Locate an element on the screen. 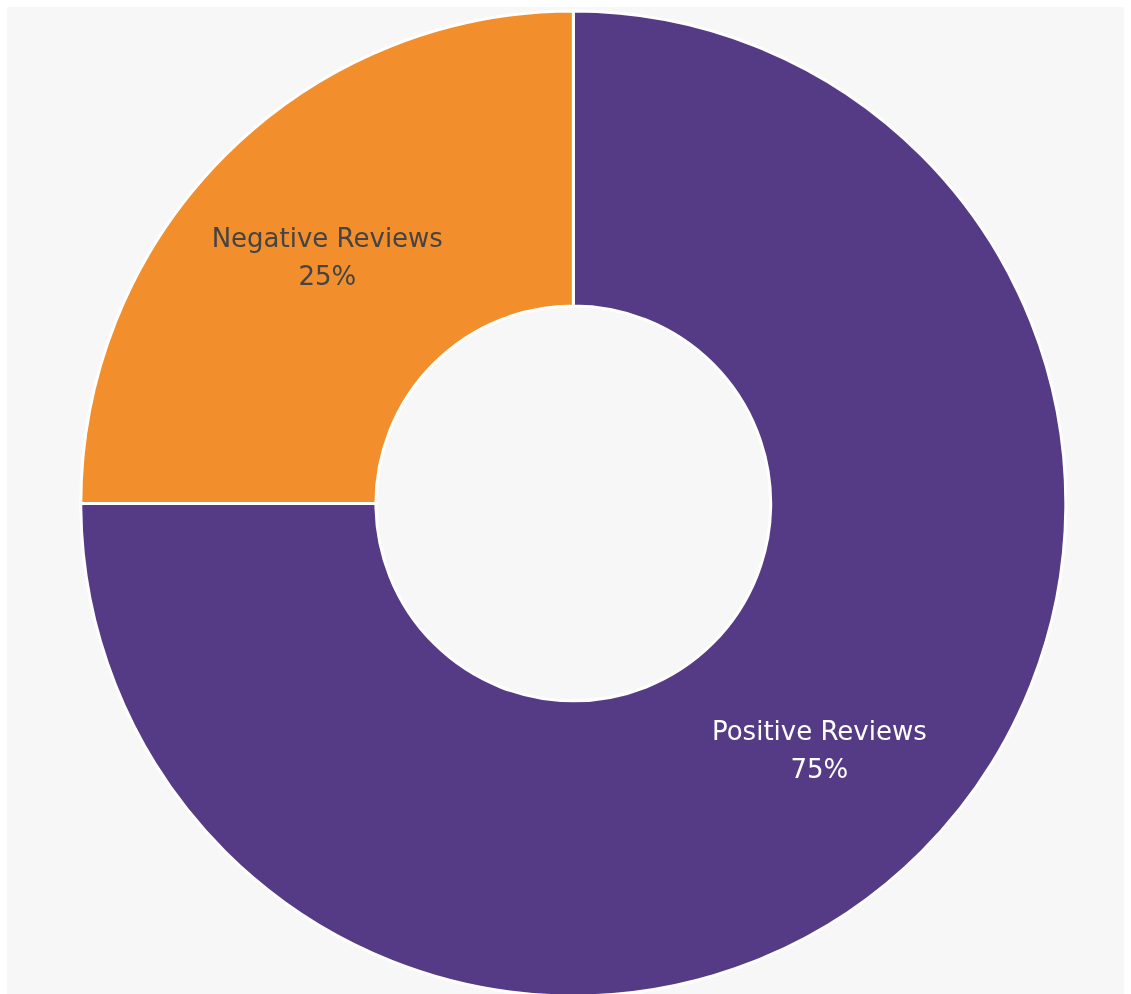 This screenshot has height=994, width=1131. slice-label: Positive Reviews is located at coordinates (819, 730).